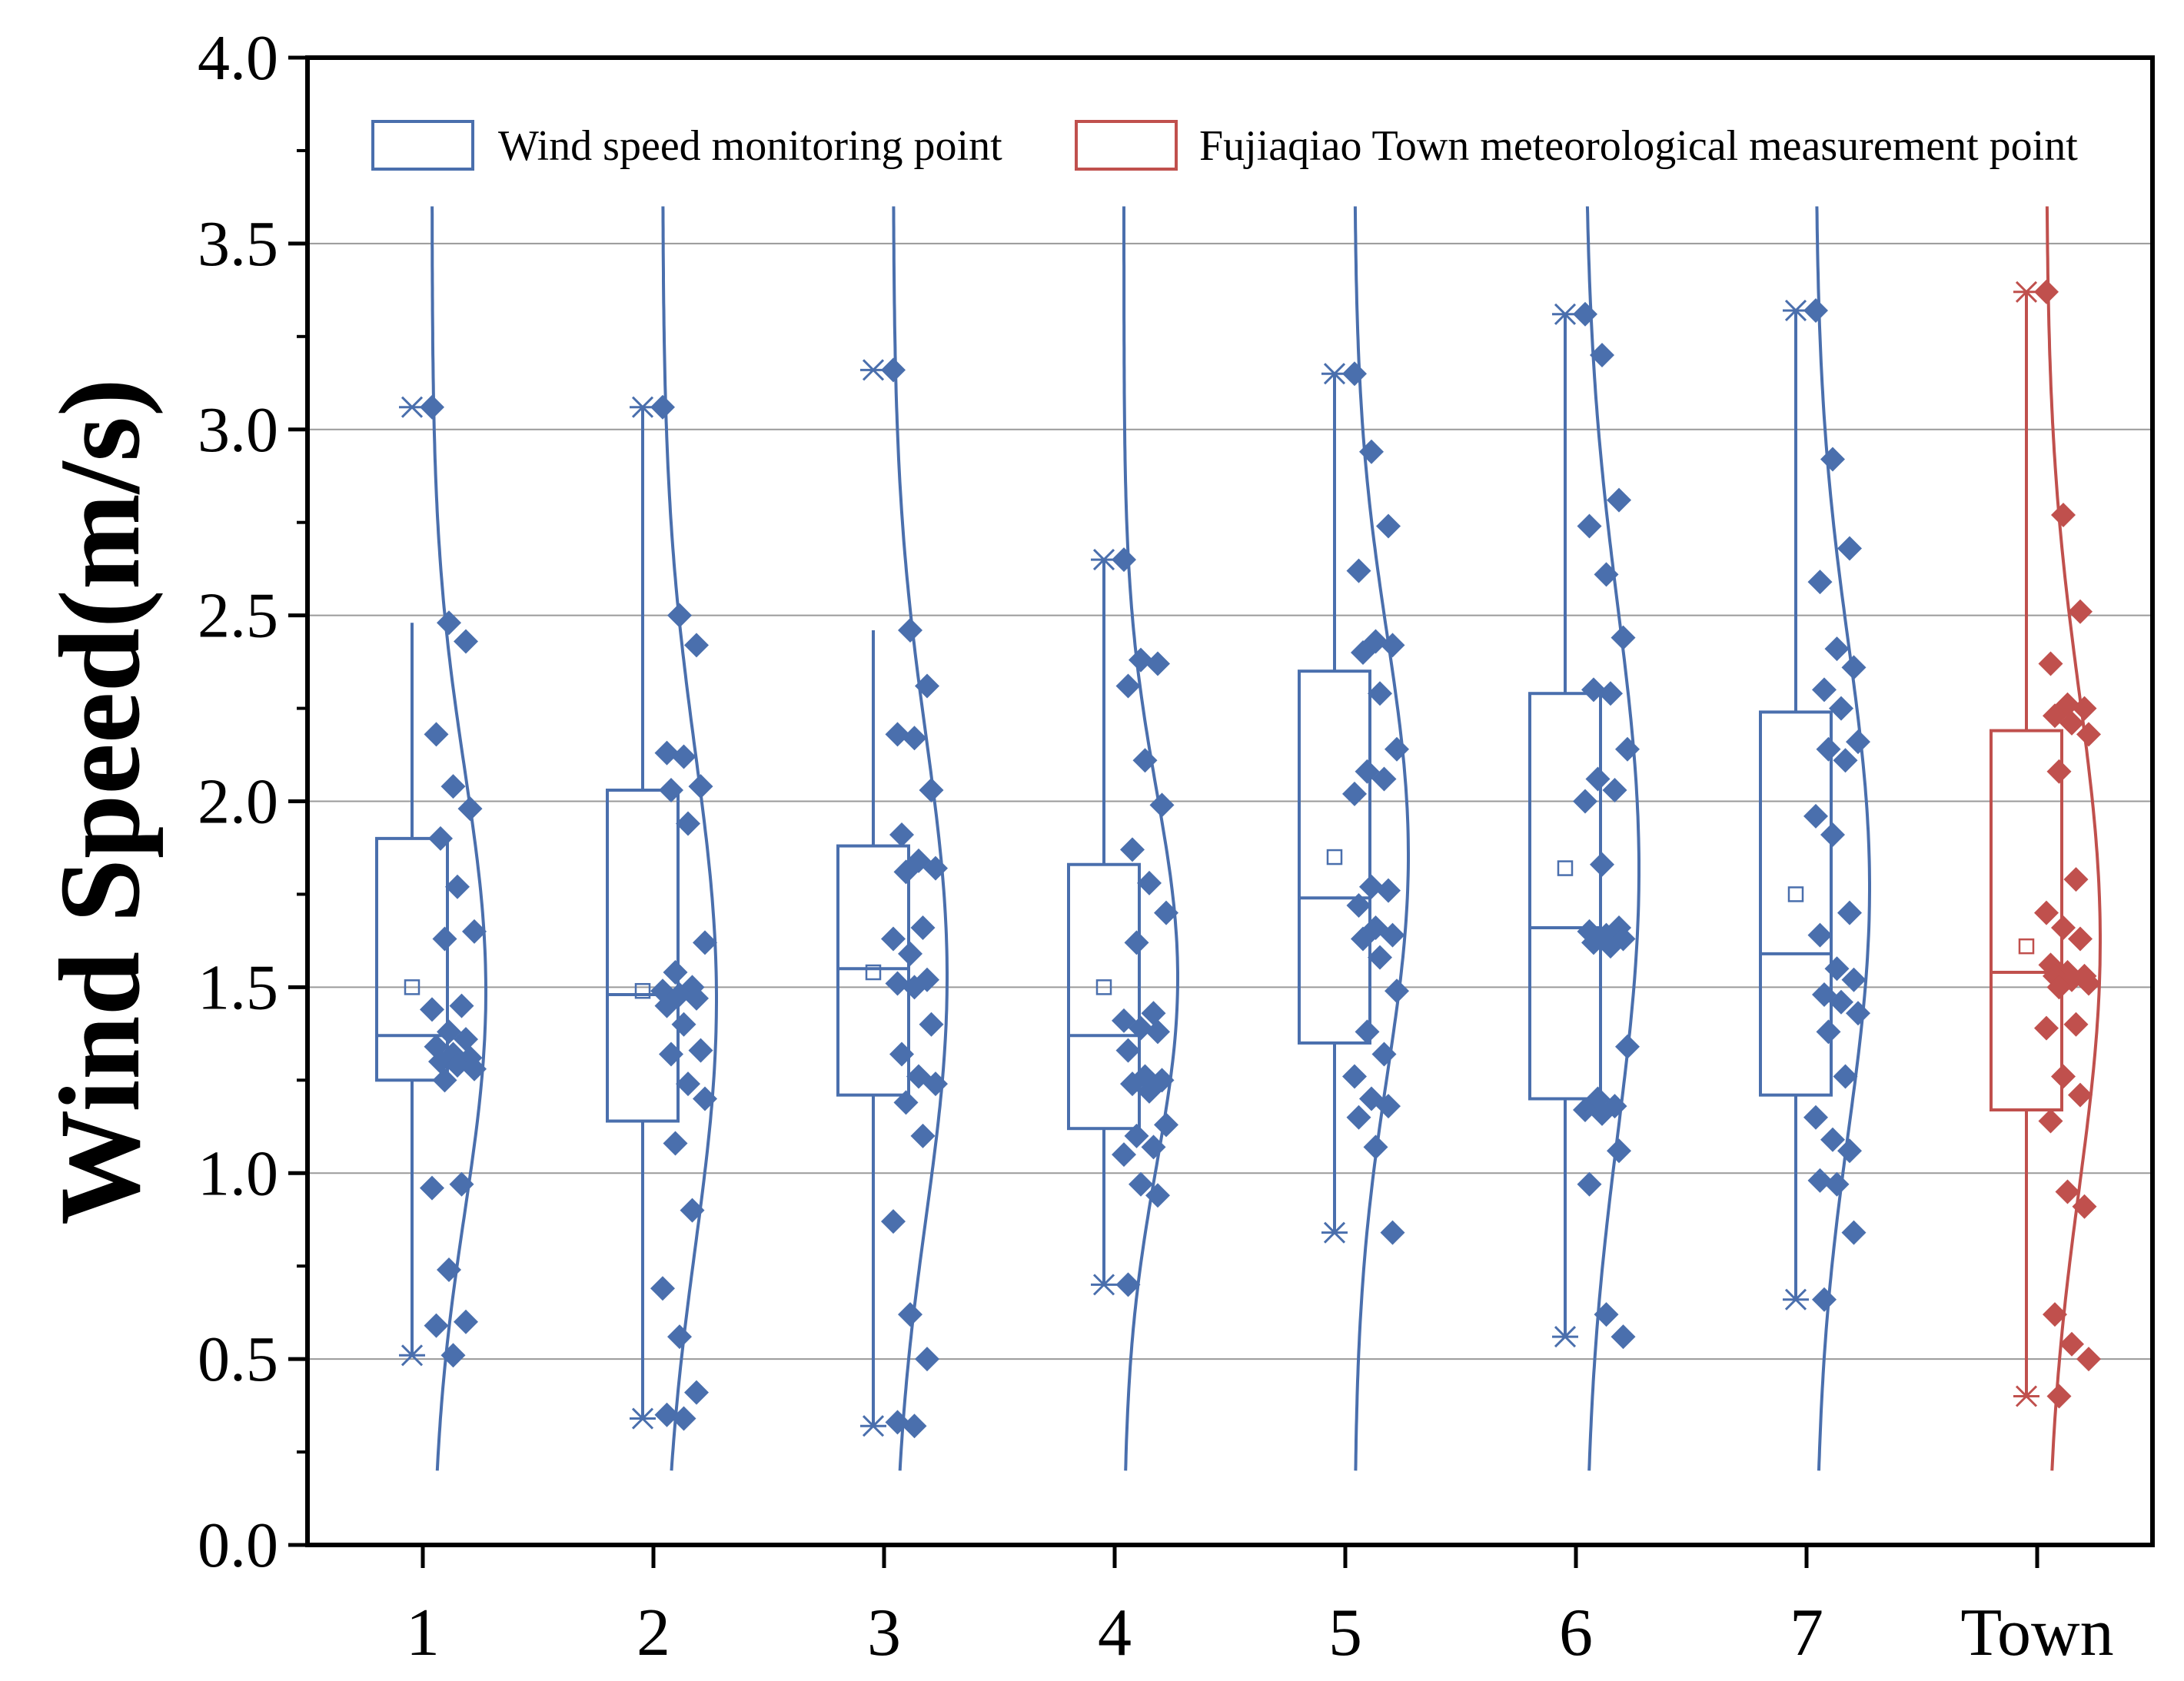  What do you see at coordinates (423, 146) in the screenshot?
I see `legend-swatch-monitoring` at bounding box center [423, 146].